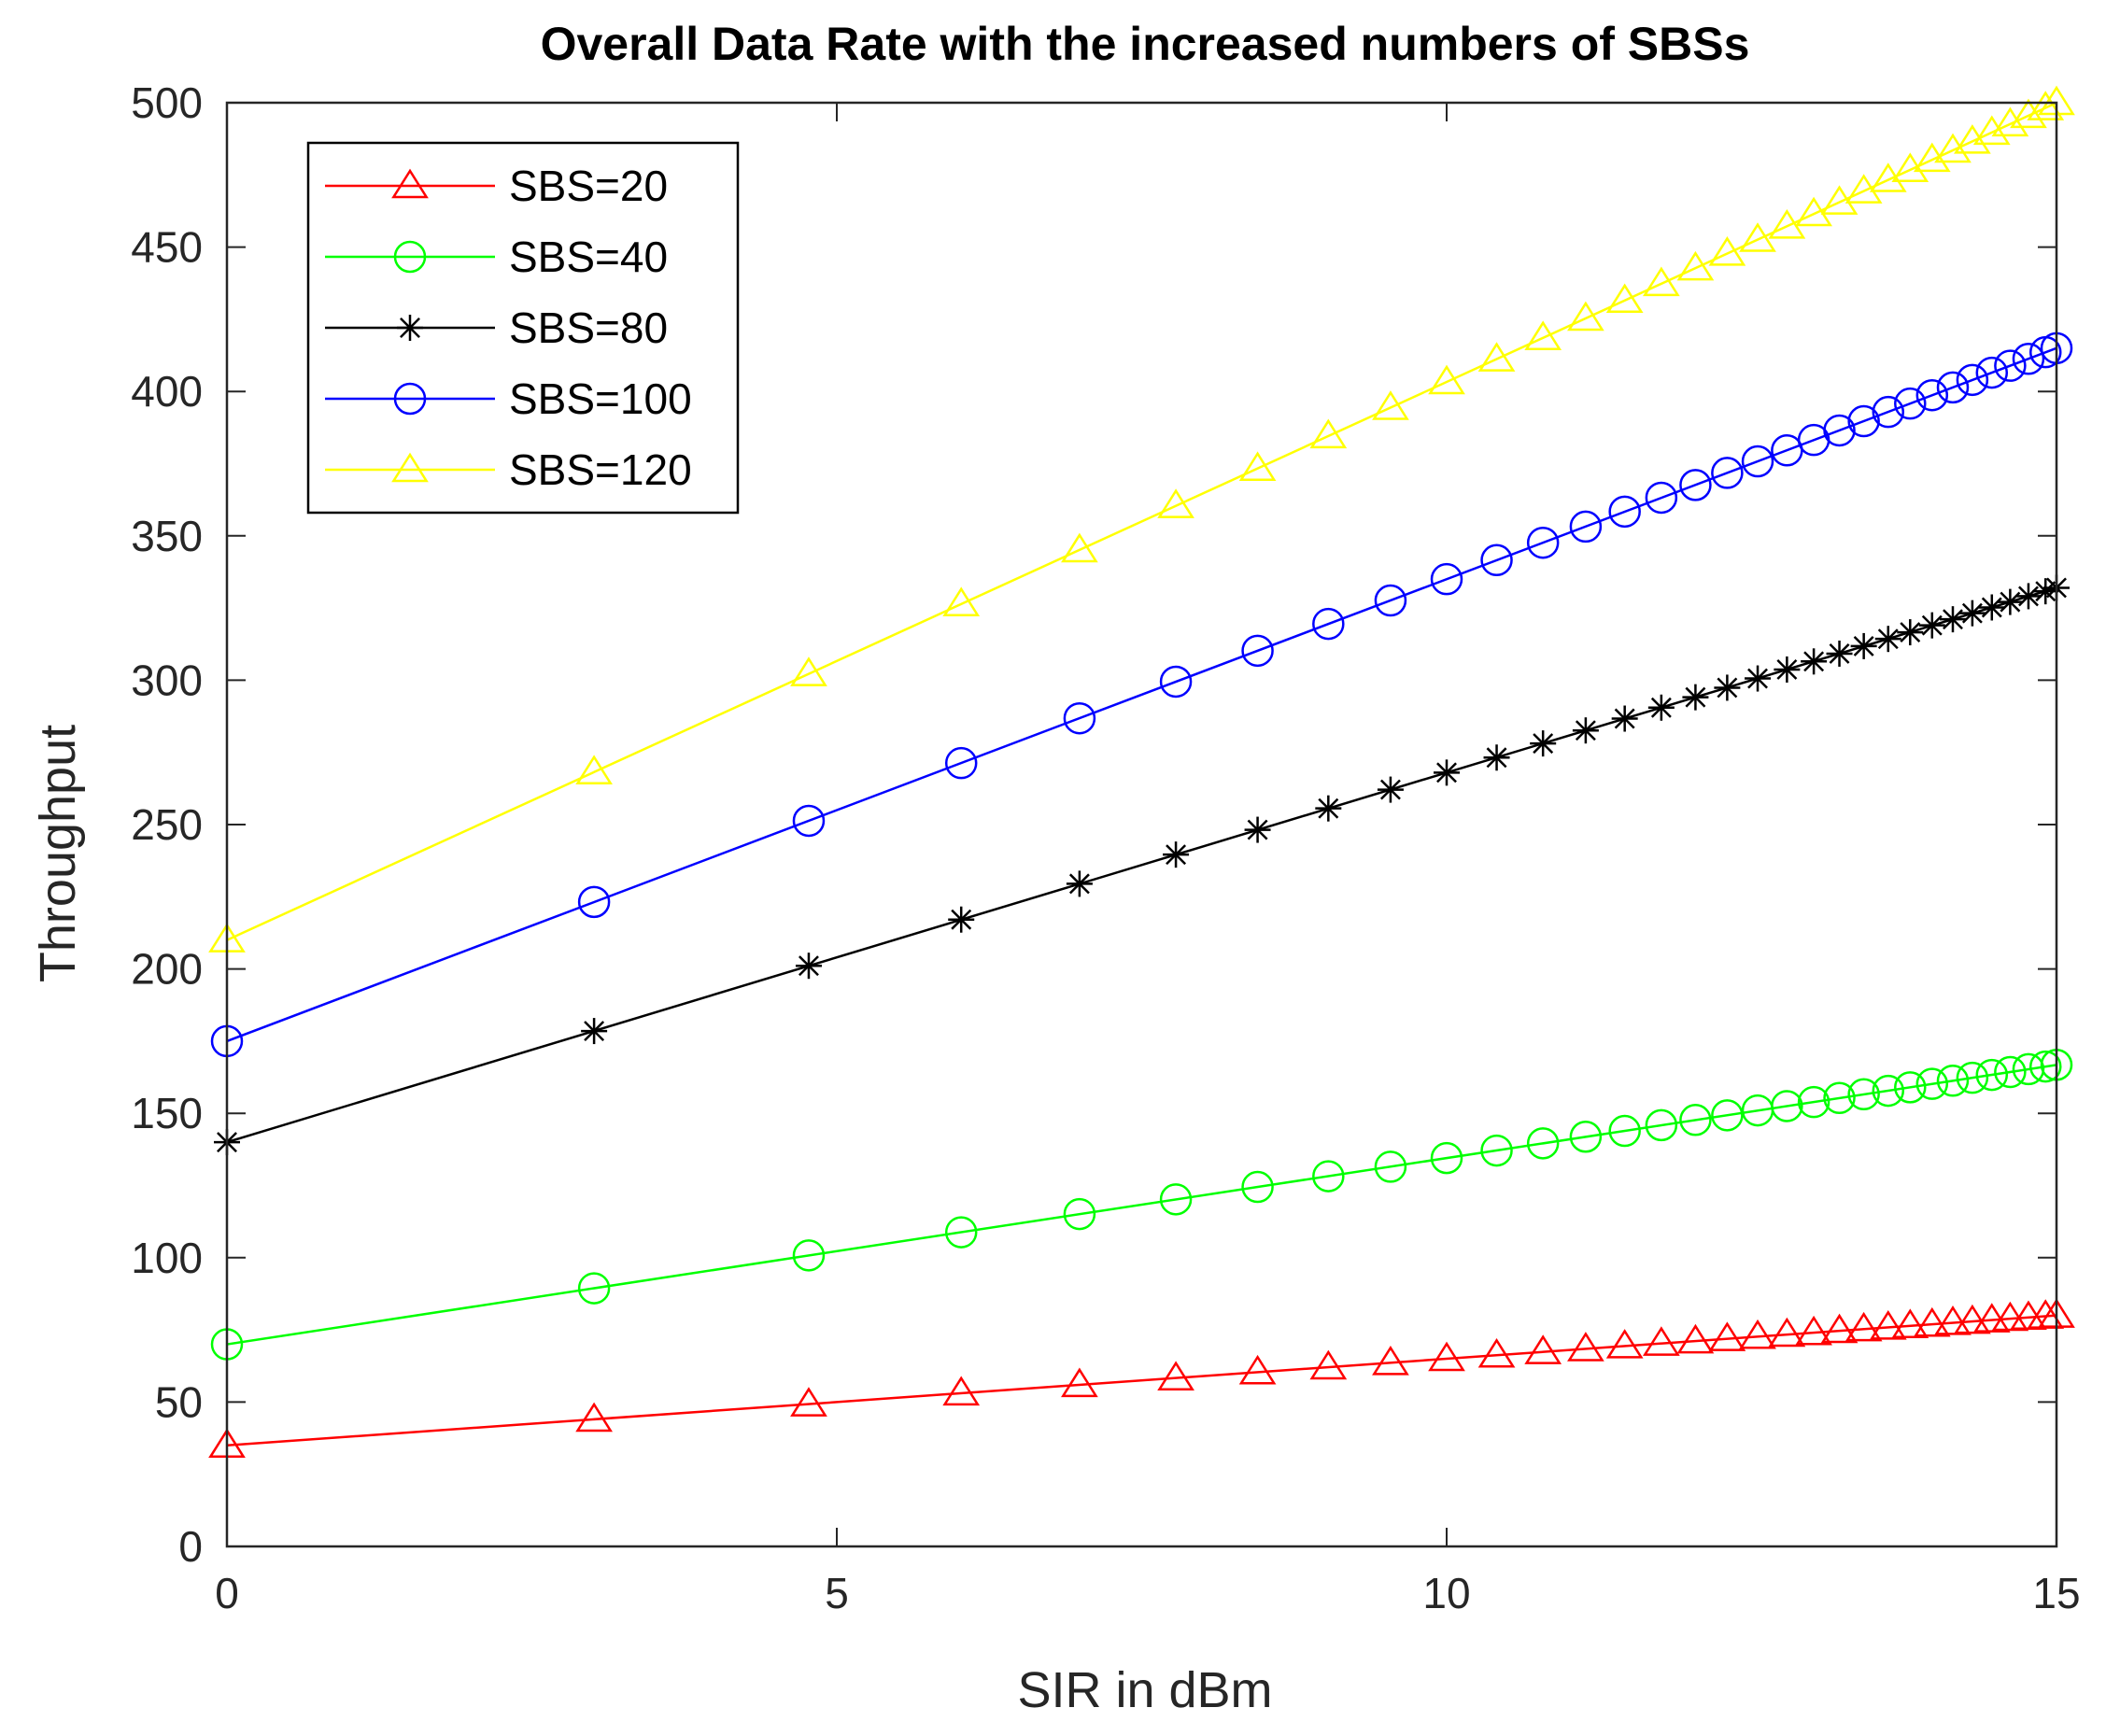  I want to click on y-tick-label: 100, so click(167, 1258).